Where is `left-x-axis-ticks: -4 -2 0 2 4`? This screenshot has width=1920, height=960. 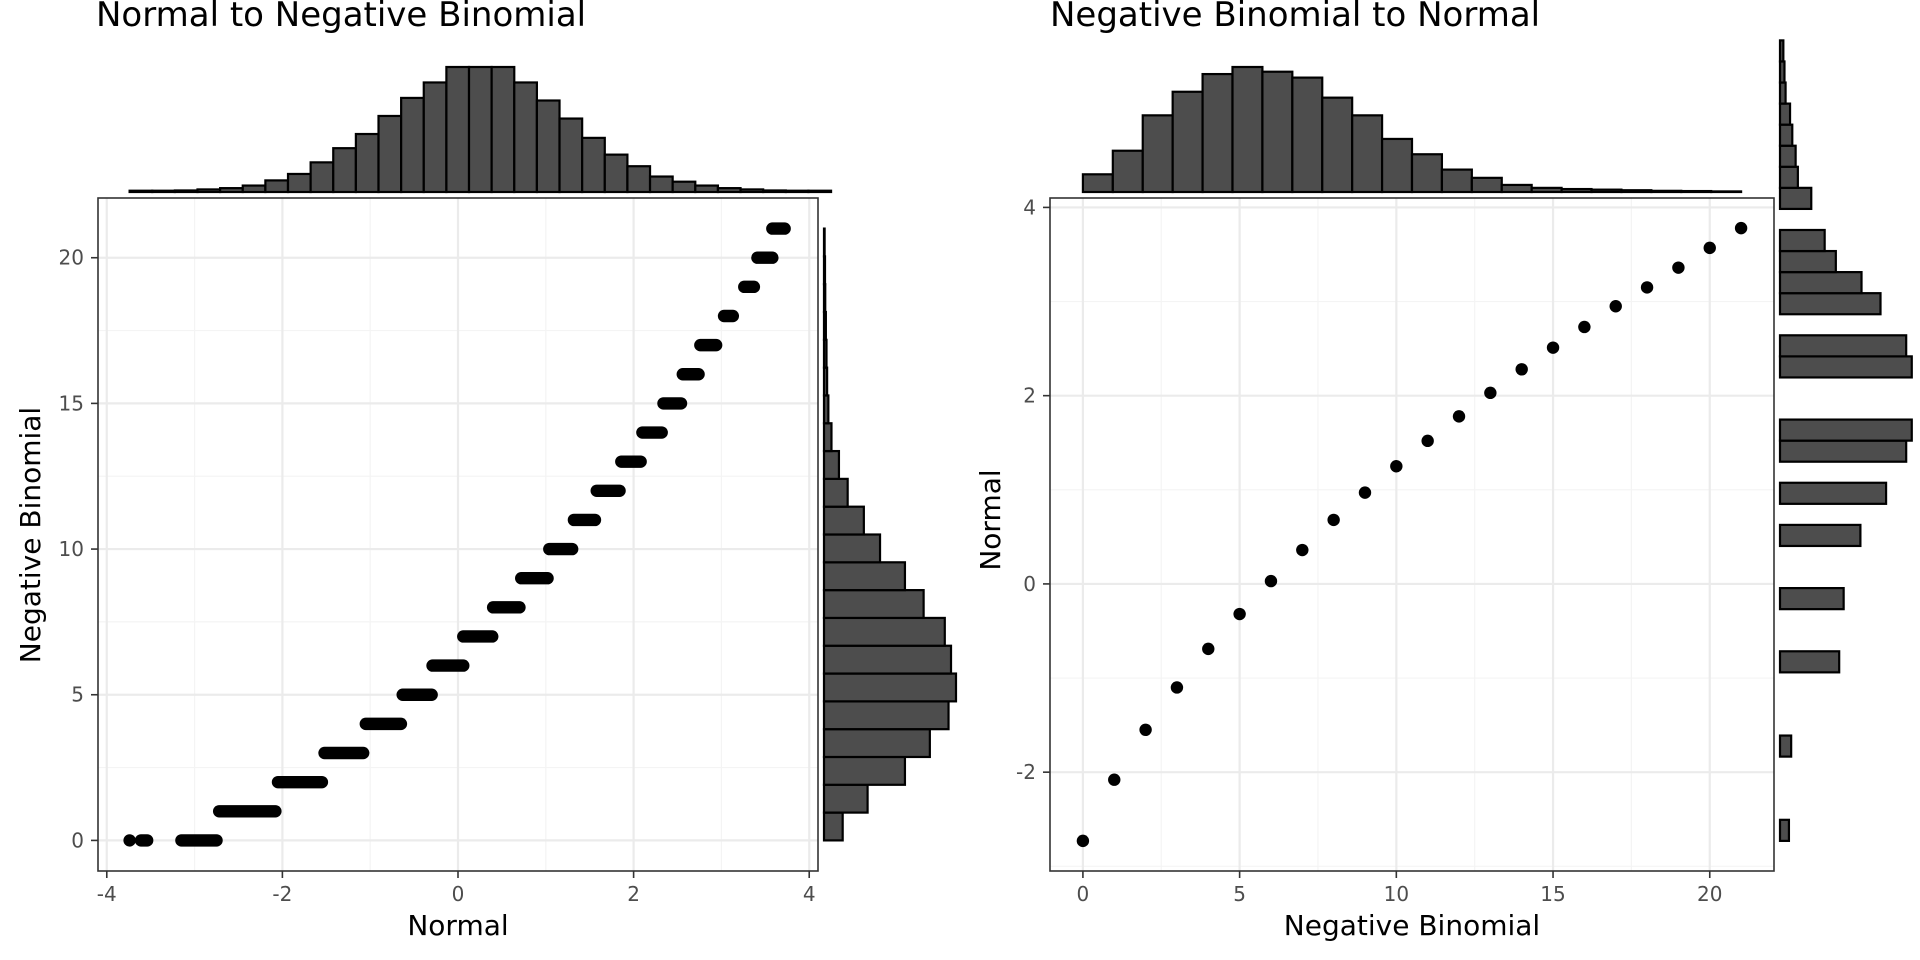
left-x-axis-ticks: -4 -2 0 2 4 is located at coordinates (456, 888).